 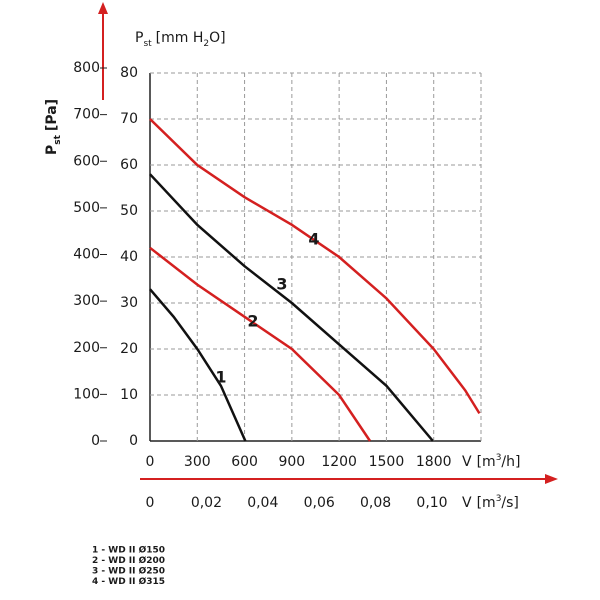 I want to click on y2-axis-label-part: P, so click(x=52, y=150).